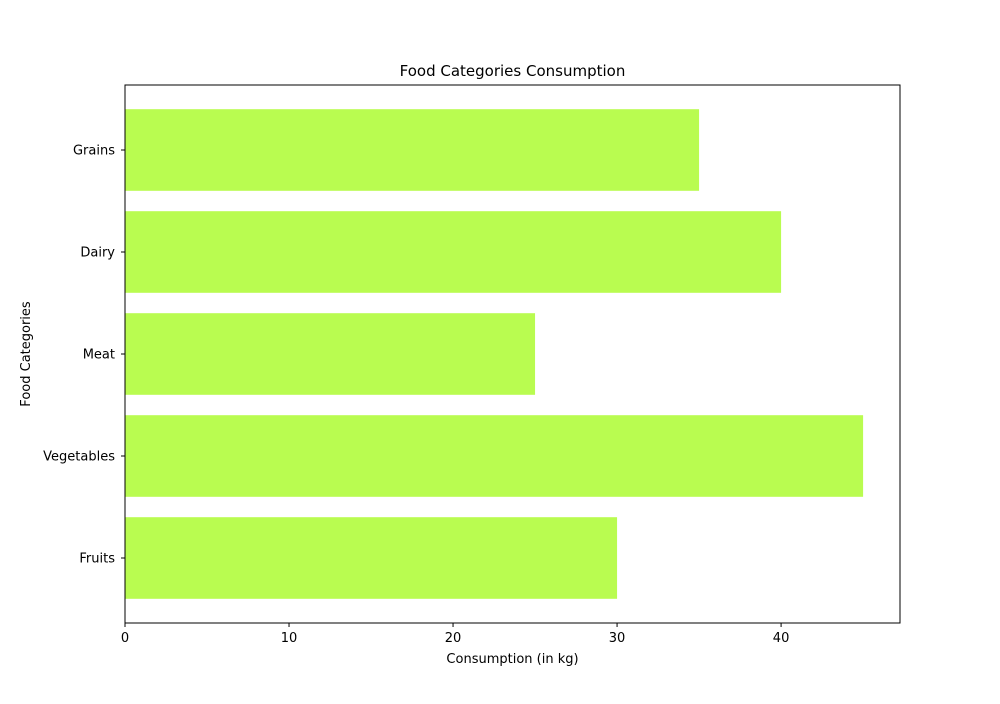 This screenshot has height=704, width=1000. I want to click on chart-title: Food Categories Consumption, so click(513, 71).